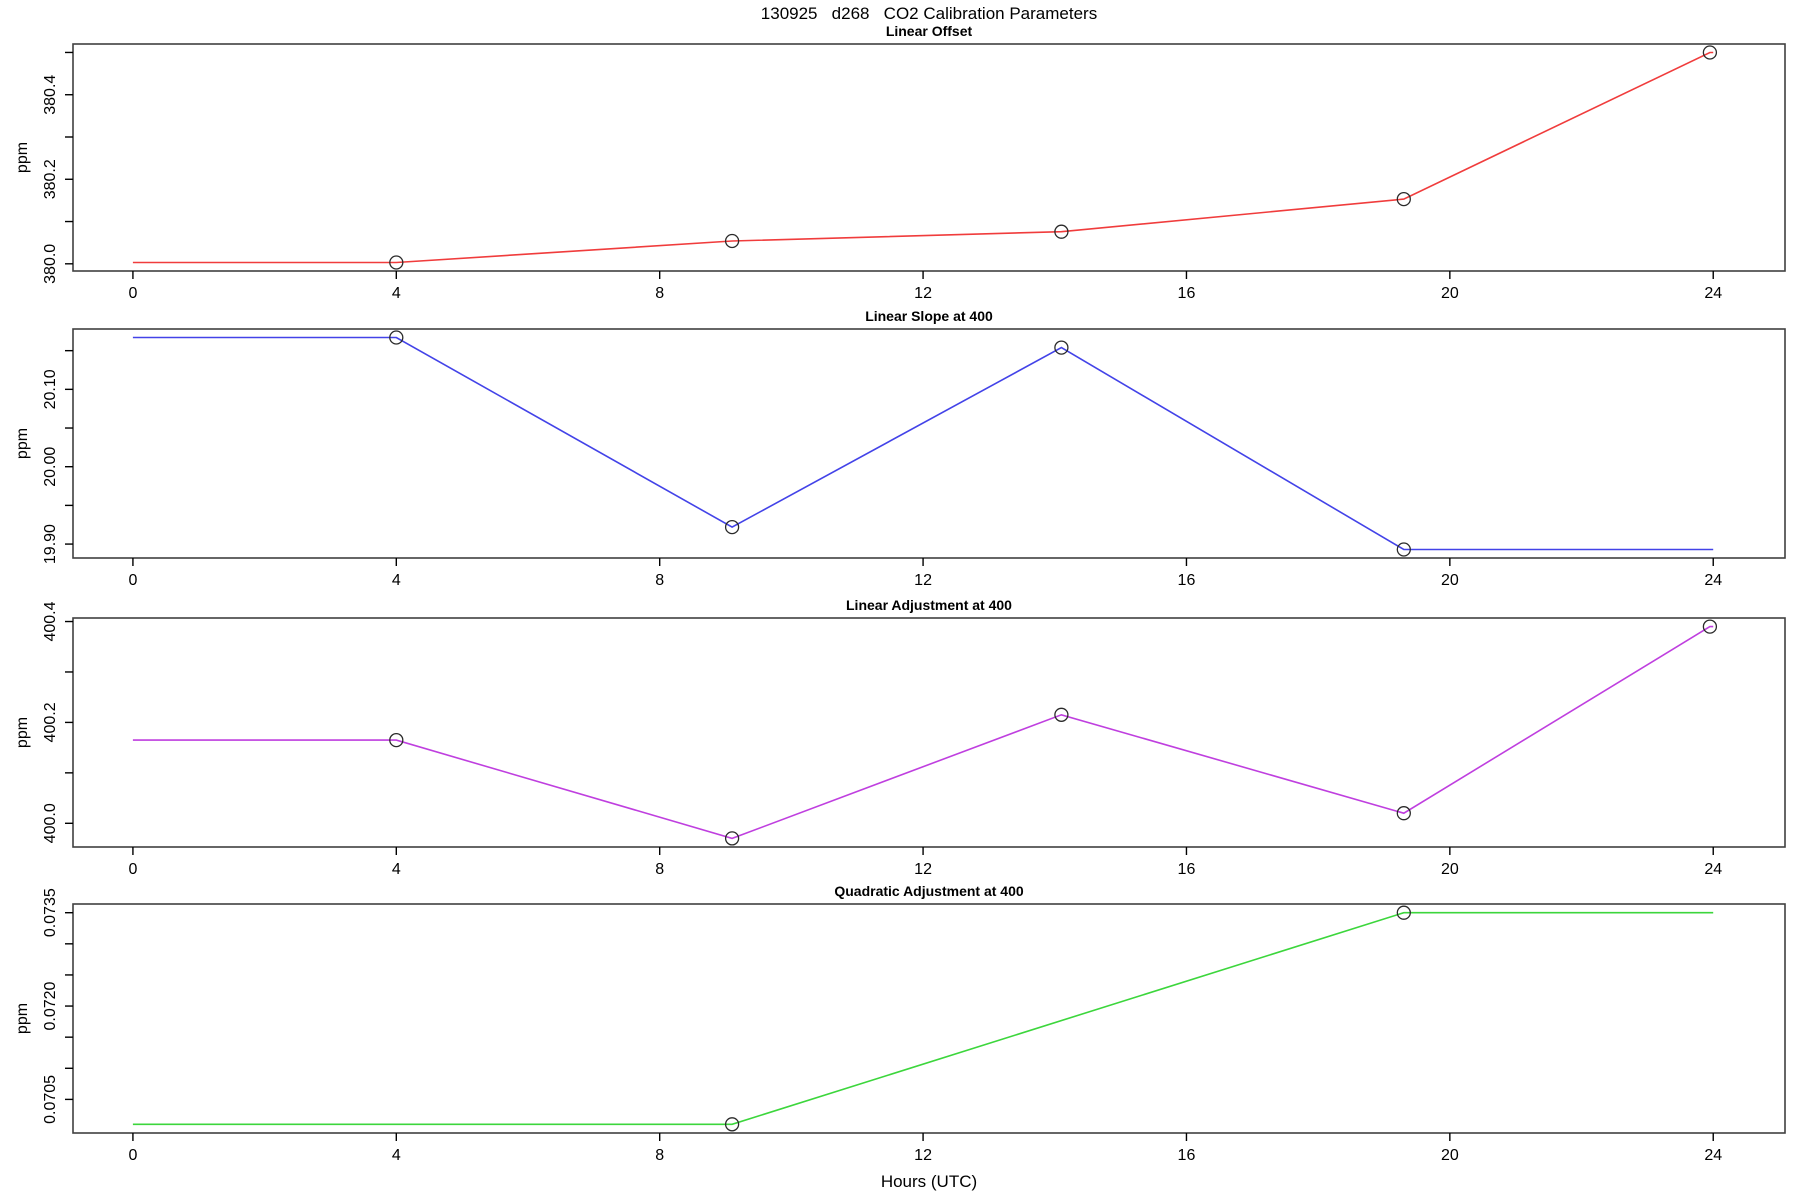  What do you see at coordinates (50, 823) in the screenshot?
I see `y-tick-label: 400.0` at bounding box center [50, 823].